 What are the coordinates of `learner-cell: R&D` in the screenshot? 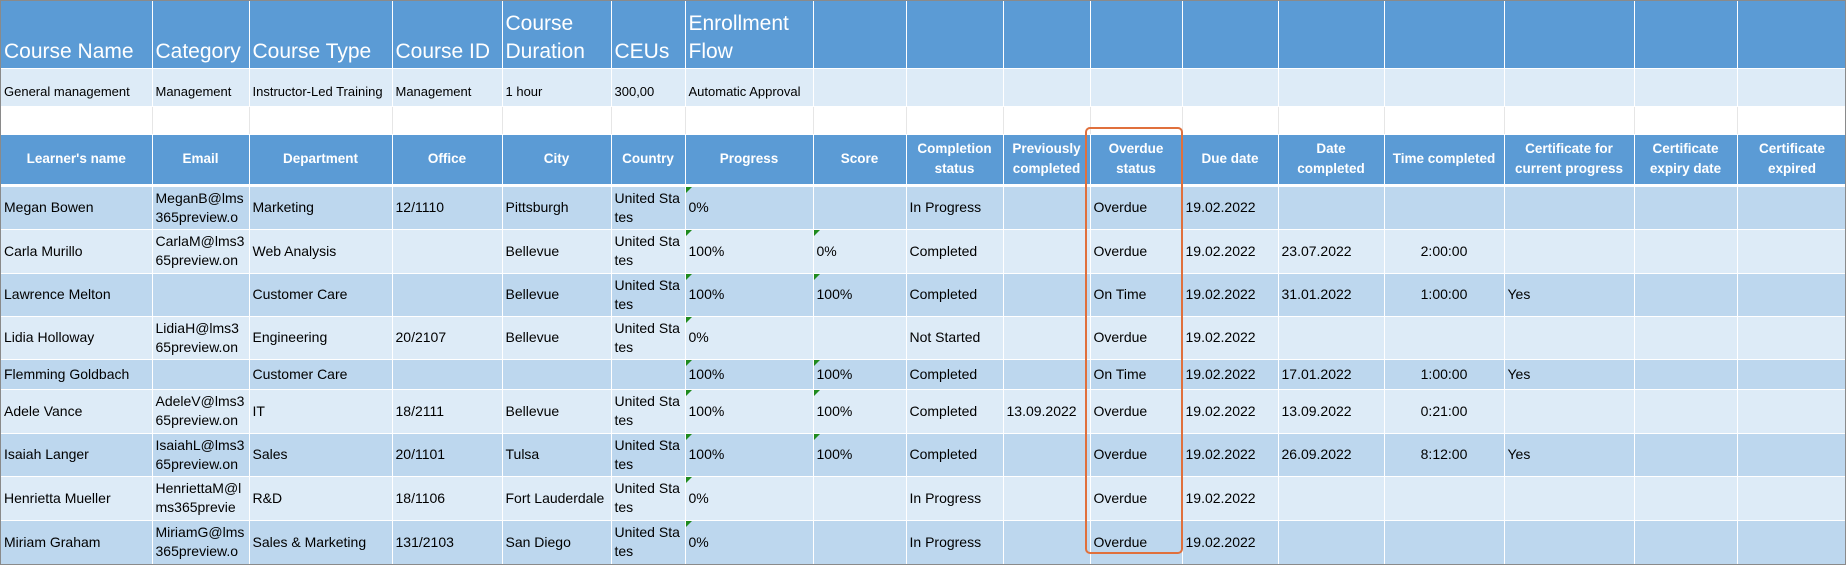 It's located at (321, 498).